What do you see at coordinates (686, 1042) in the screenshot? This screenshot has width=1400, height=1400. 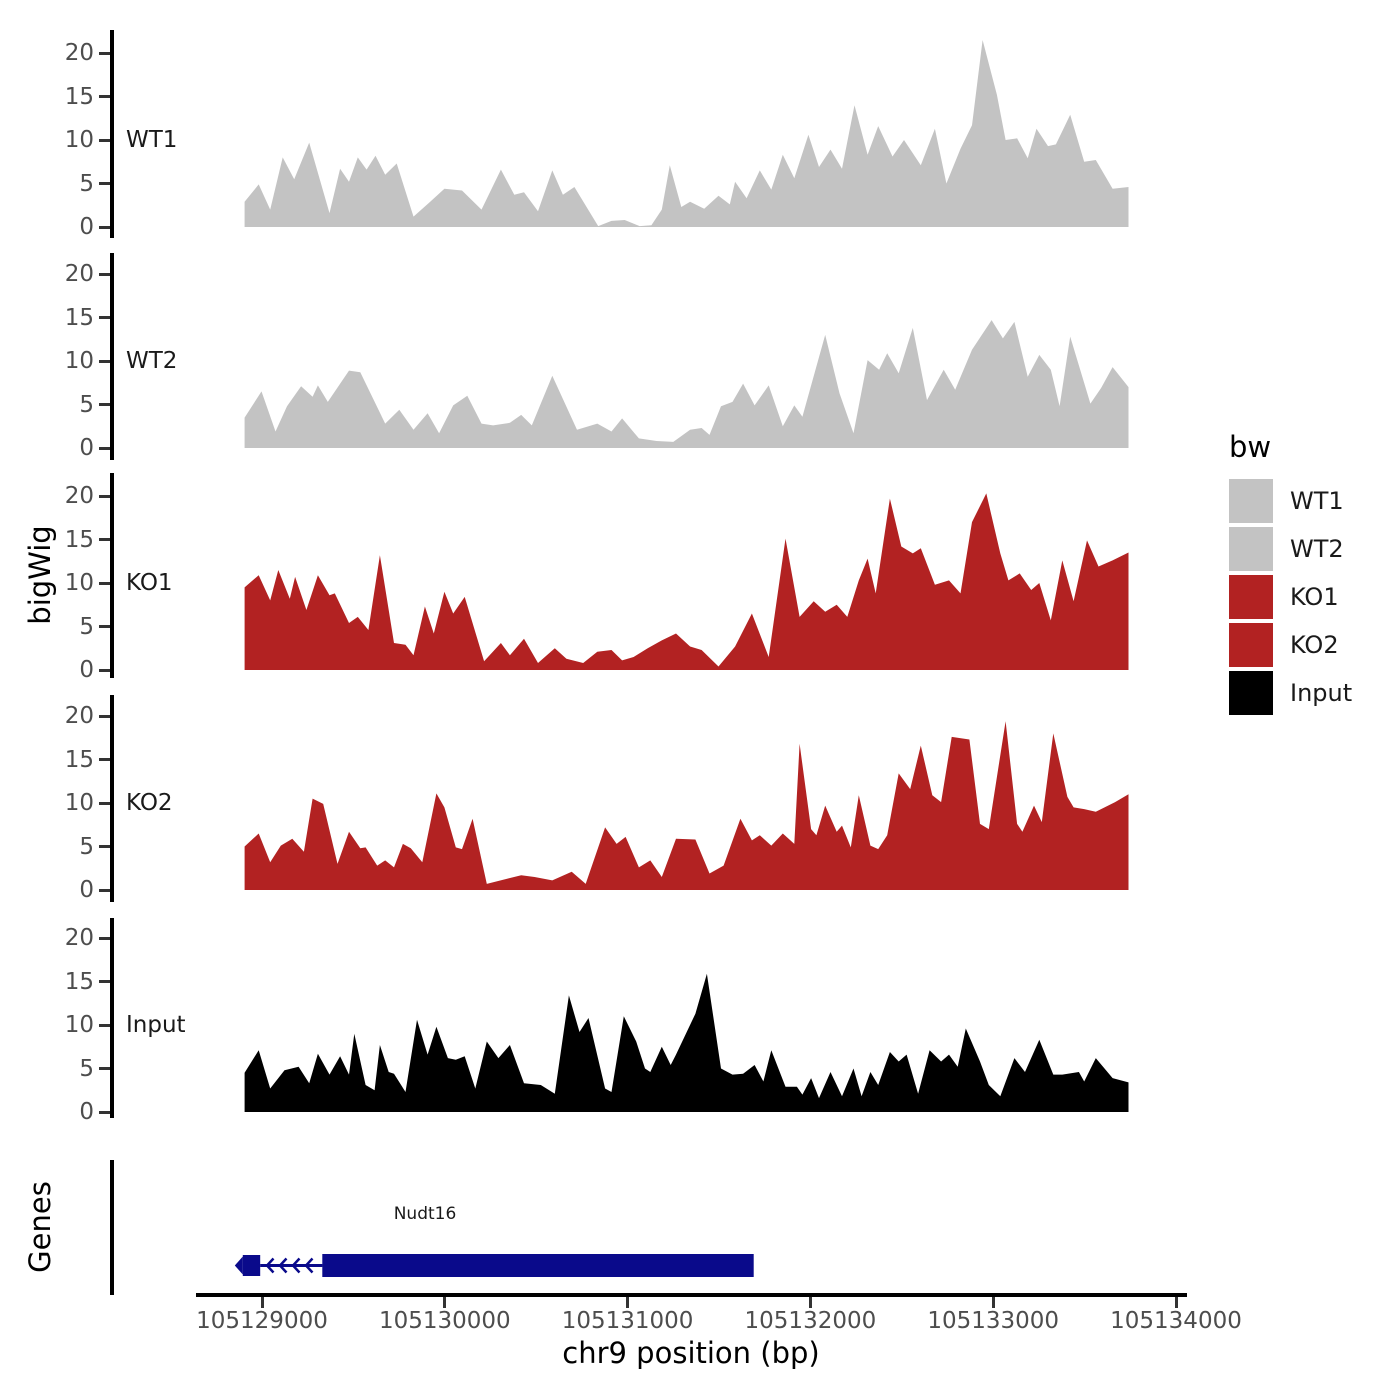 I see `coverage-area-input` at bounding box center [686, 1042].